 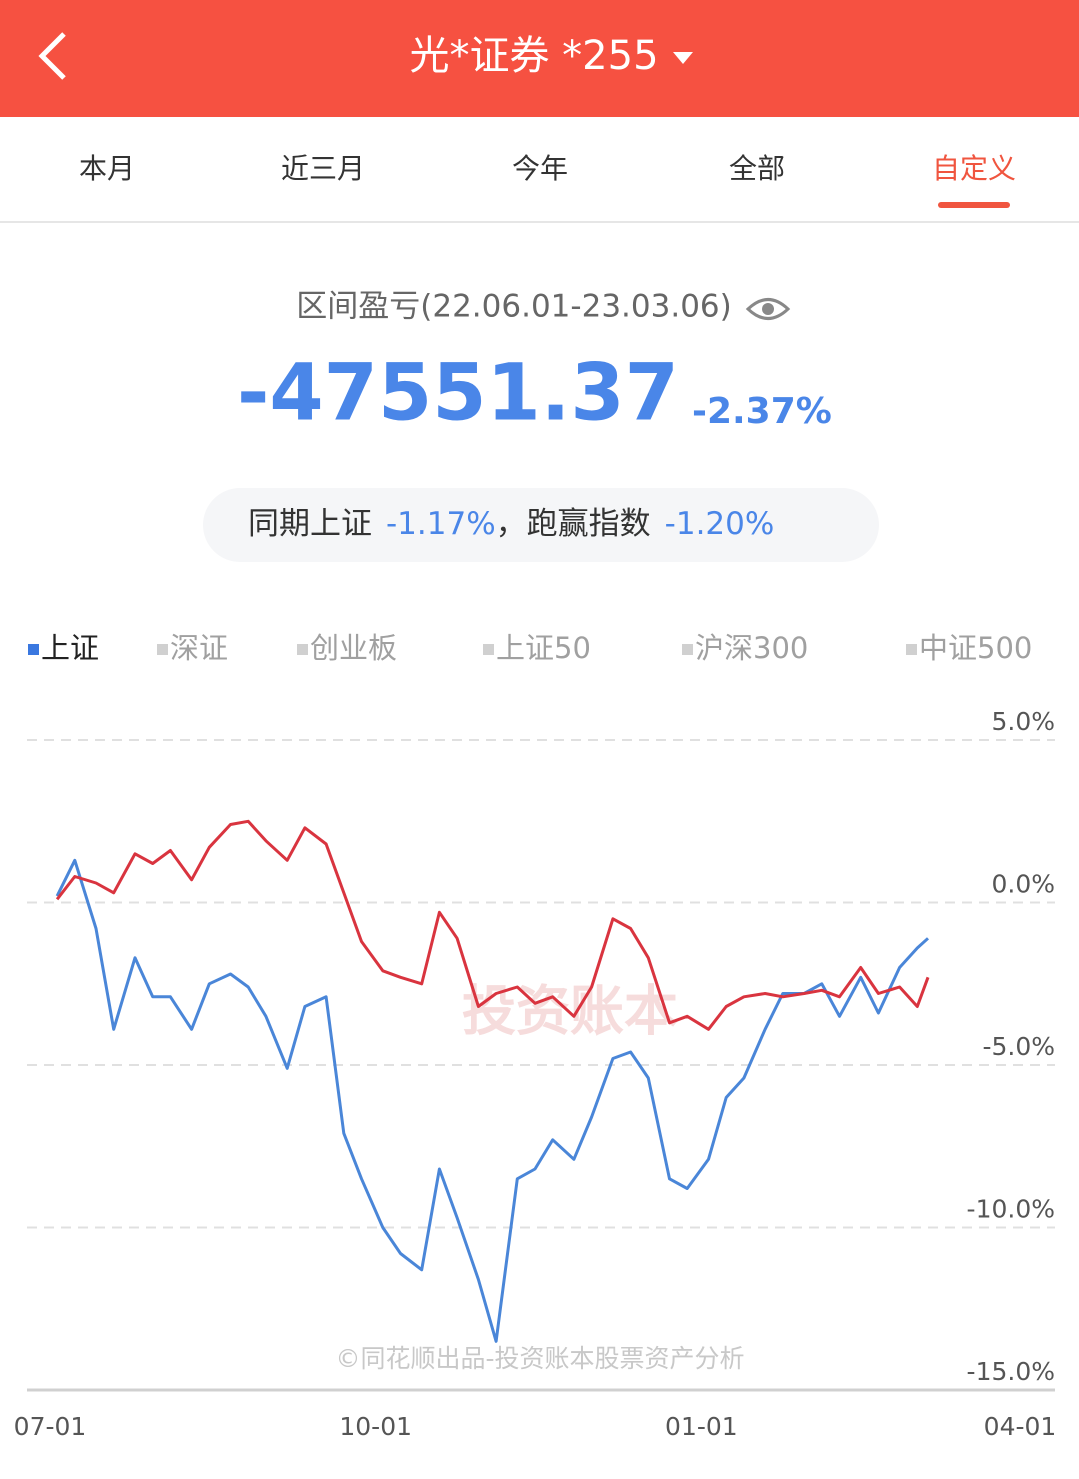 What do you see at coordinates (573, 524) in the screenshot?
I see `compare-label2: ，跑赢指数` at bounding box center [573, 524].